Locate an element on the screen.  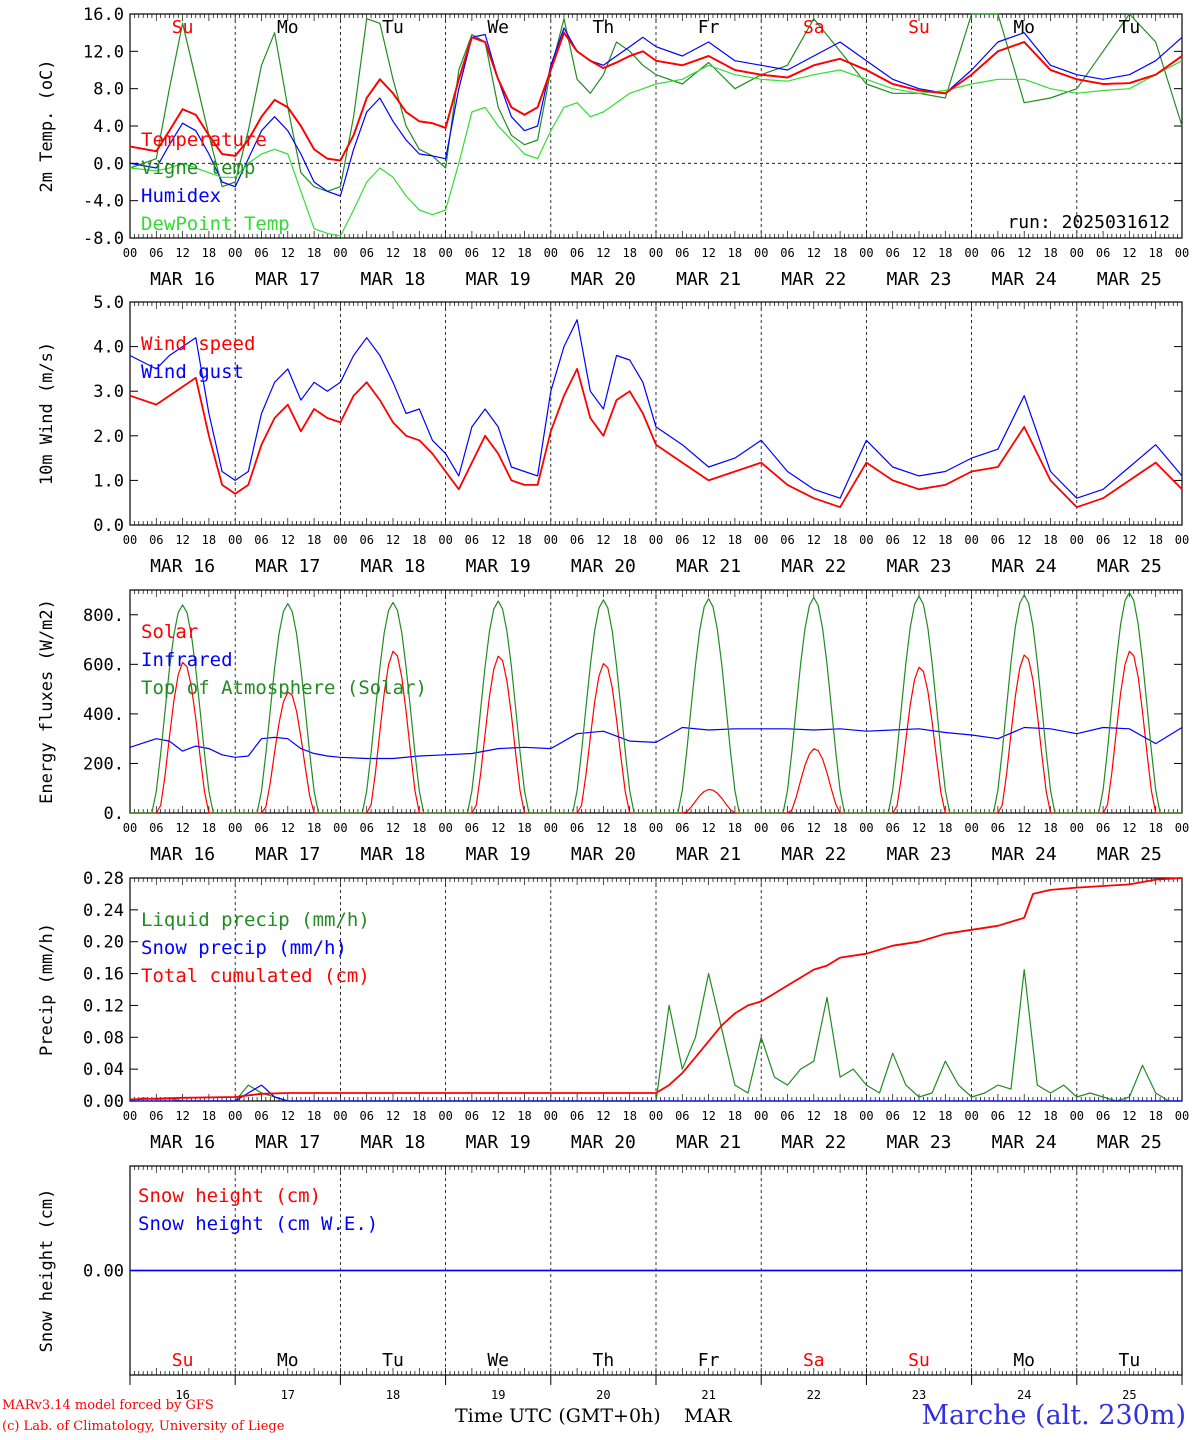
y-tick-label: 0.28 is located at coordinates (103, 879).